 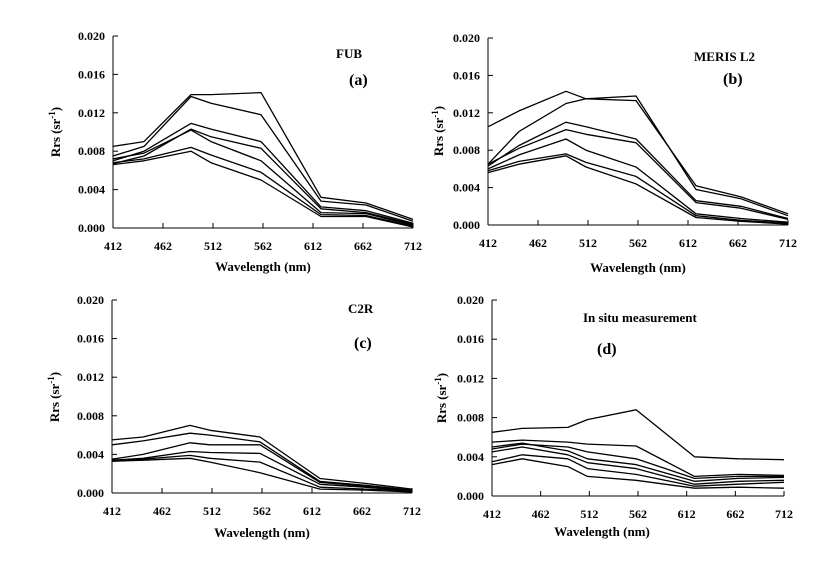 What do you see at coordinates (589, 514) in the screenshot?
I see `panel-d-x-tick-label: 512` at bounding box center [589, 514].